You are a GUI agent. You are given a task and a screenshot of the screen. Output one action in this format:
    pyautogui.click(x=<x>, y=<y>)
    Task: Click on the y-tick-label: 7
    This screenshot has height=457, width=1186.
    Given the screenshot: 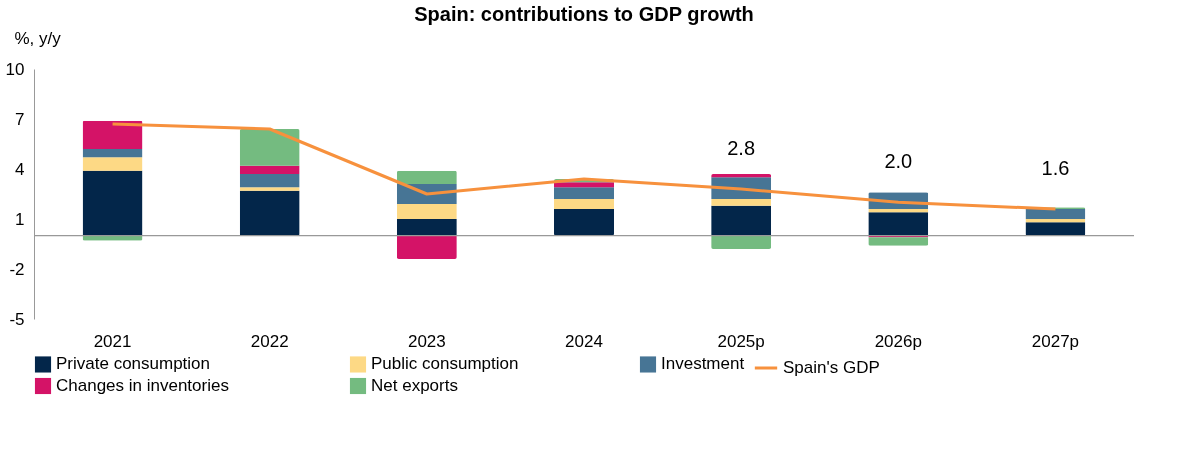 What is the action you would take?
    pyautogui.click(x=20, y=119)
    